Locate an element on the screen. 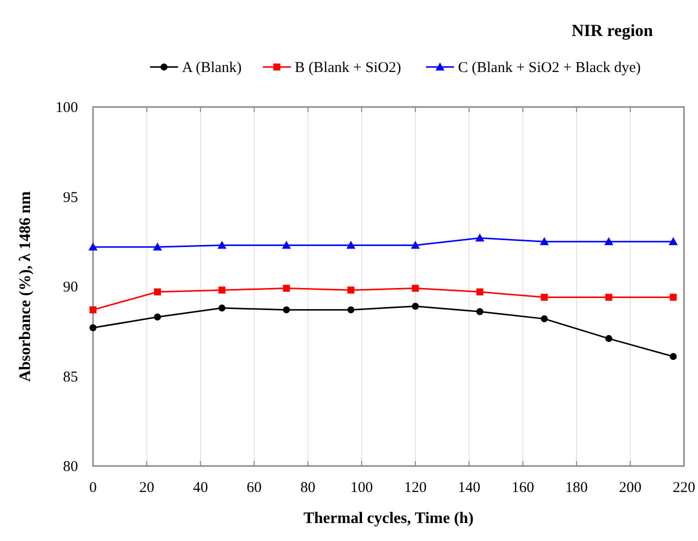  x-tick-label: 220 is located at coordinates (684, 488).